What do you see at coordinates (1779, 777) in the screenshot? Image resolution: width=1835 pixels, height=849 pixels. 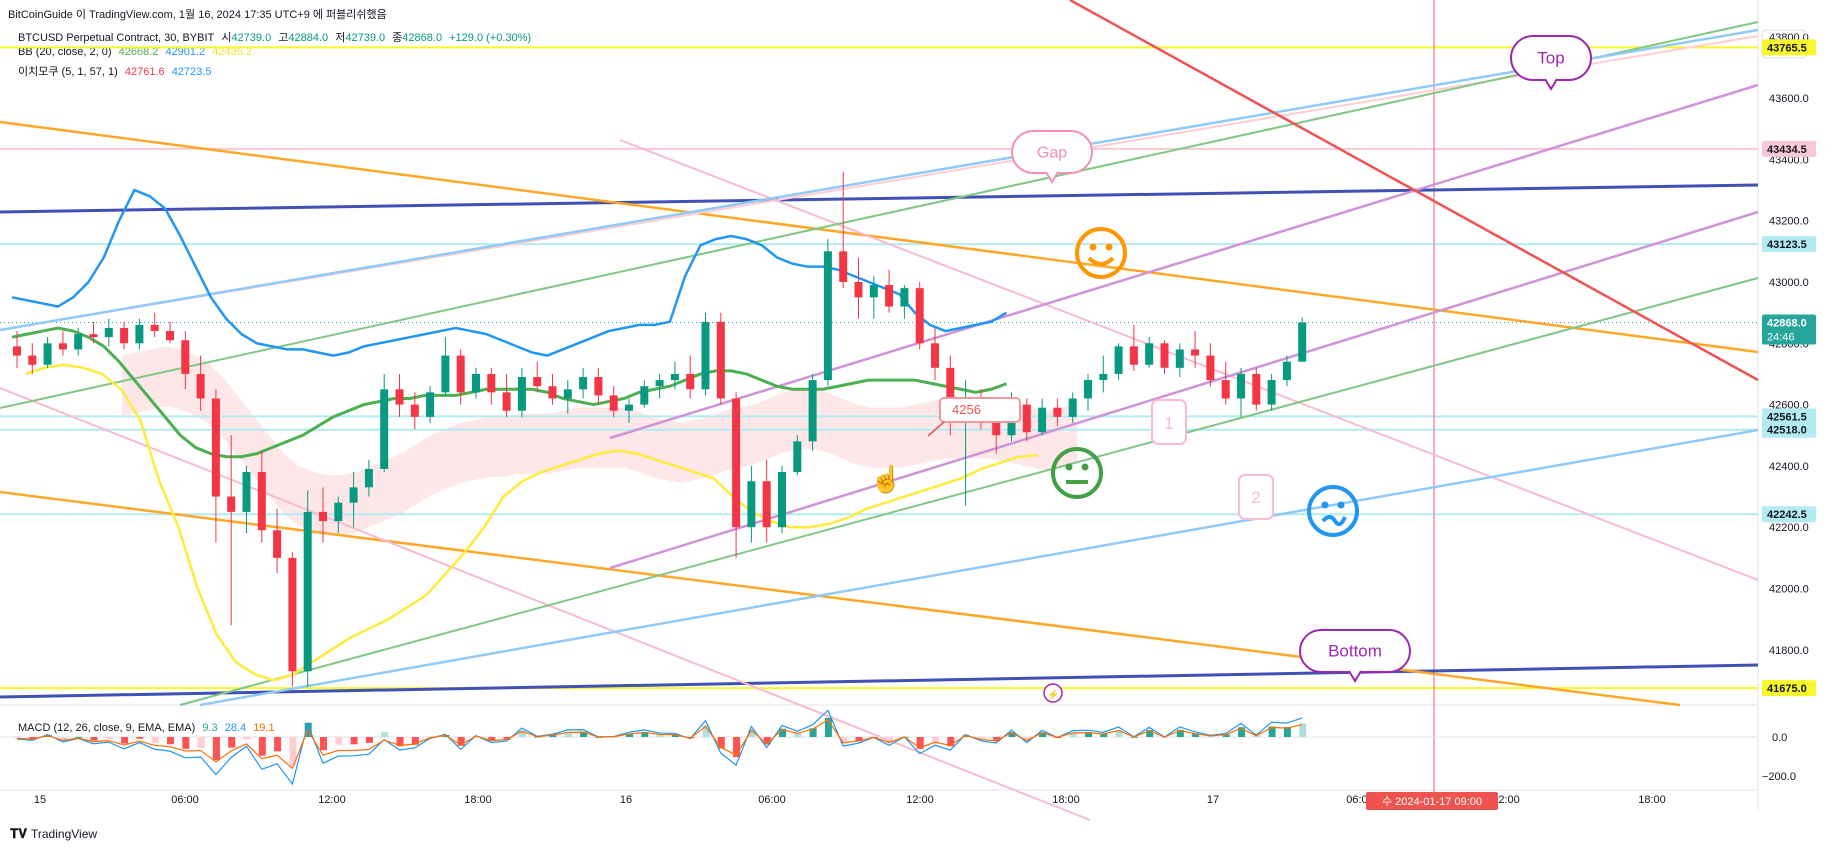 I see `macd-tick-1: −200.0` at bounding box center [1779, 777].